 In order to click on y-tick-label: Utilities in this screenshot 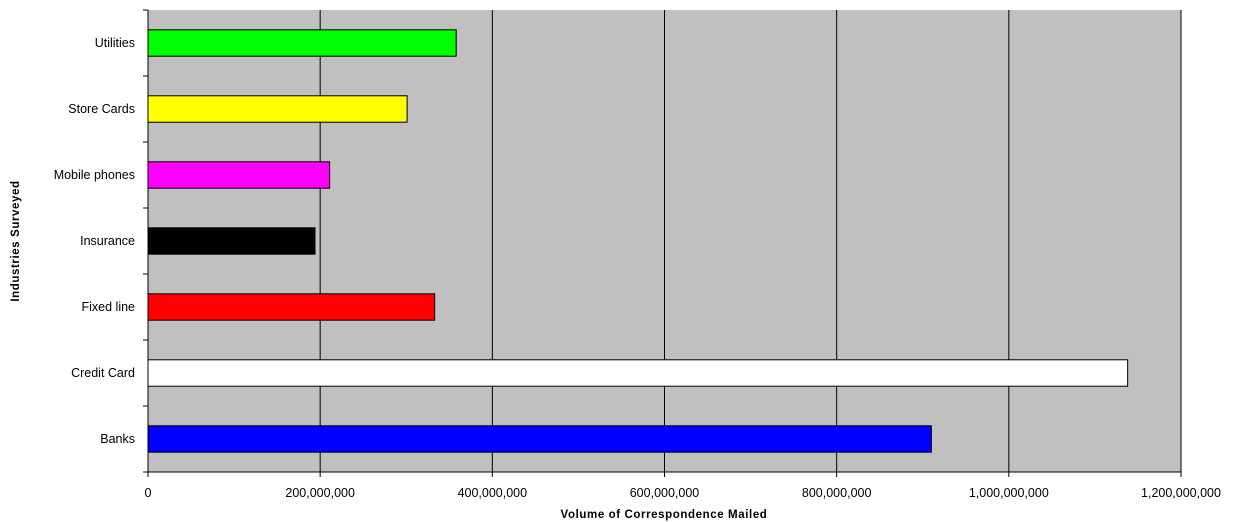, I will do `click(115, 43)`.